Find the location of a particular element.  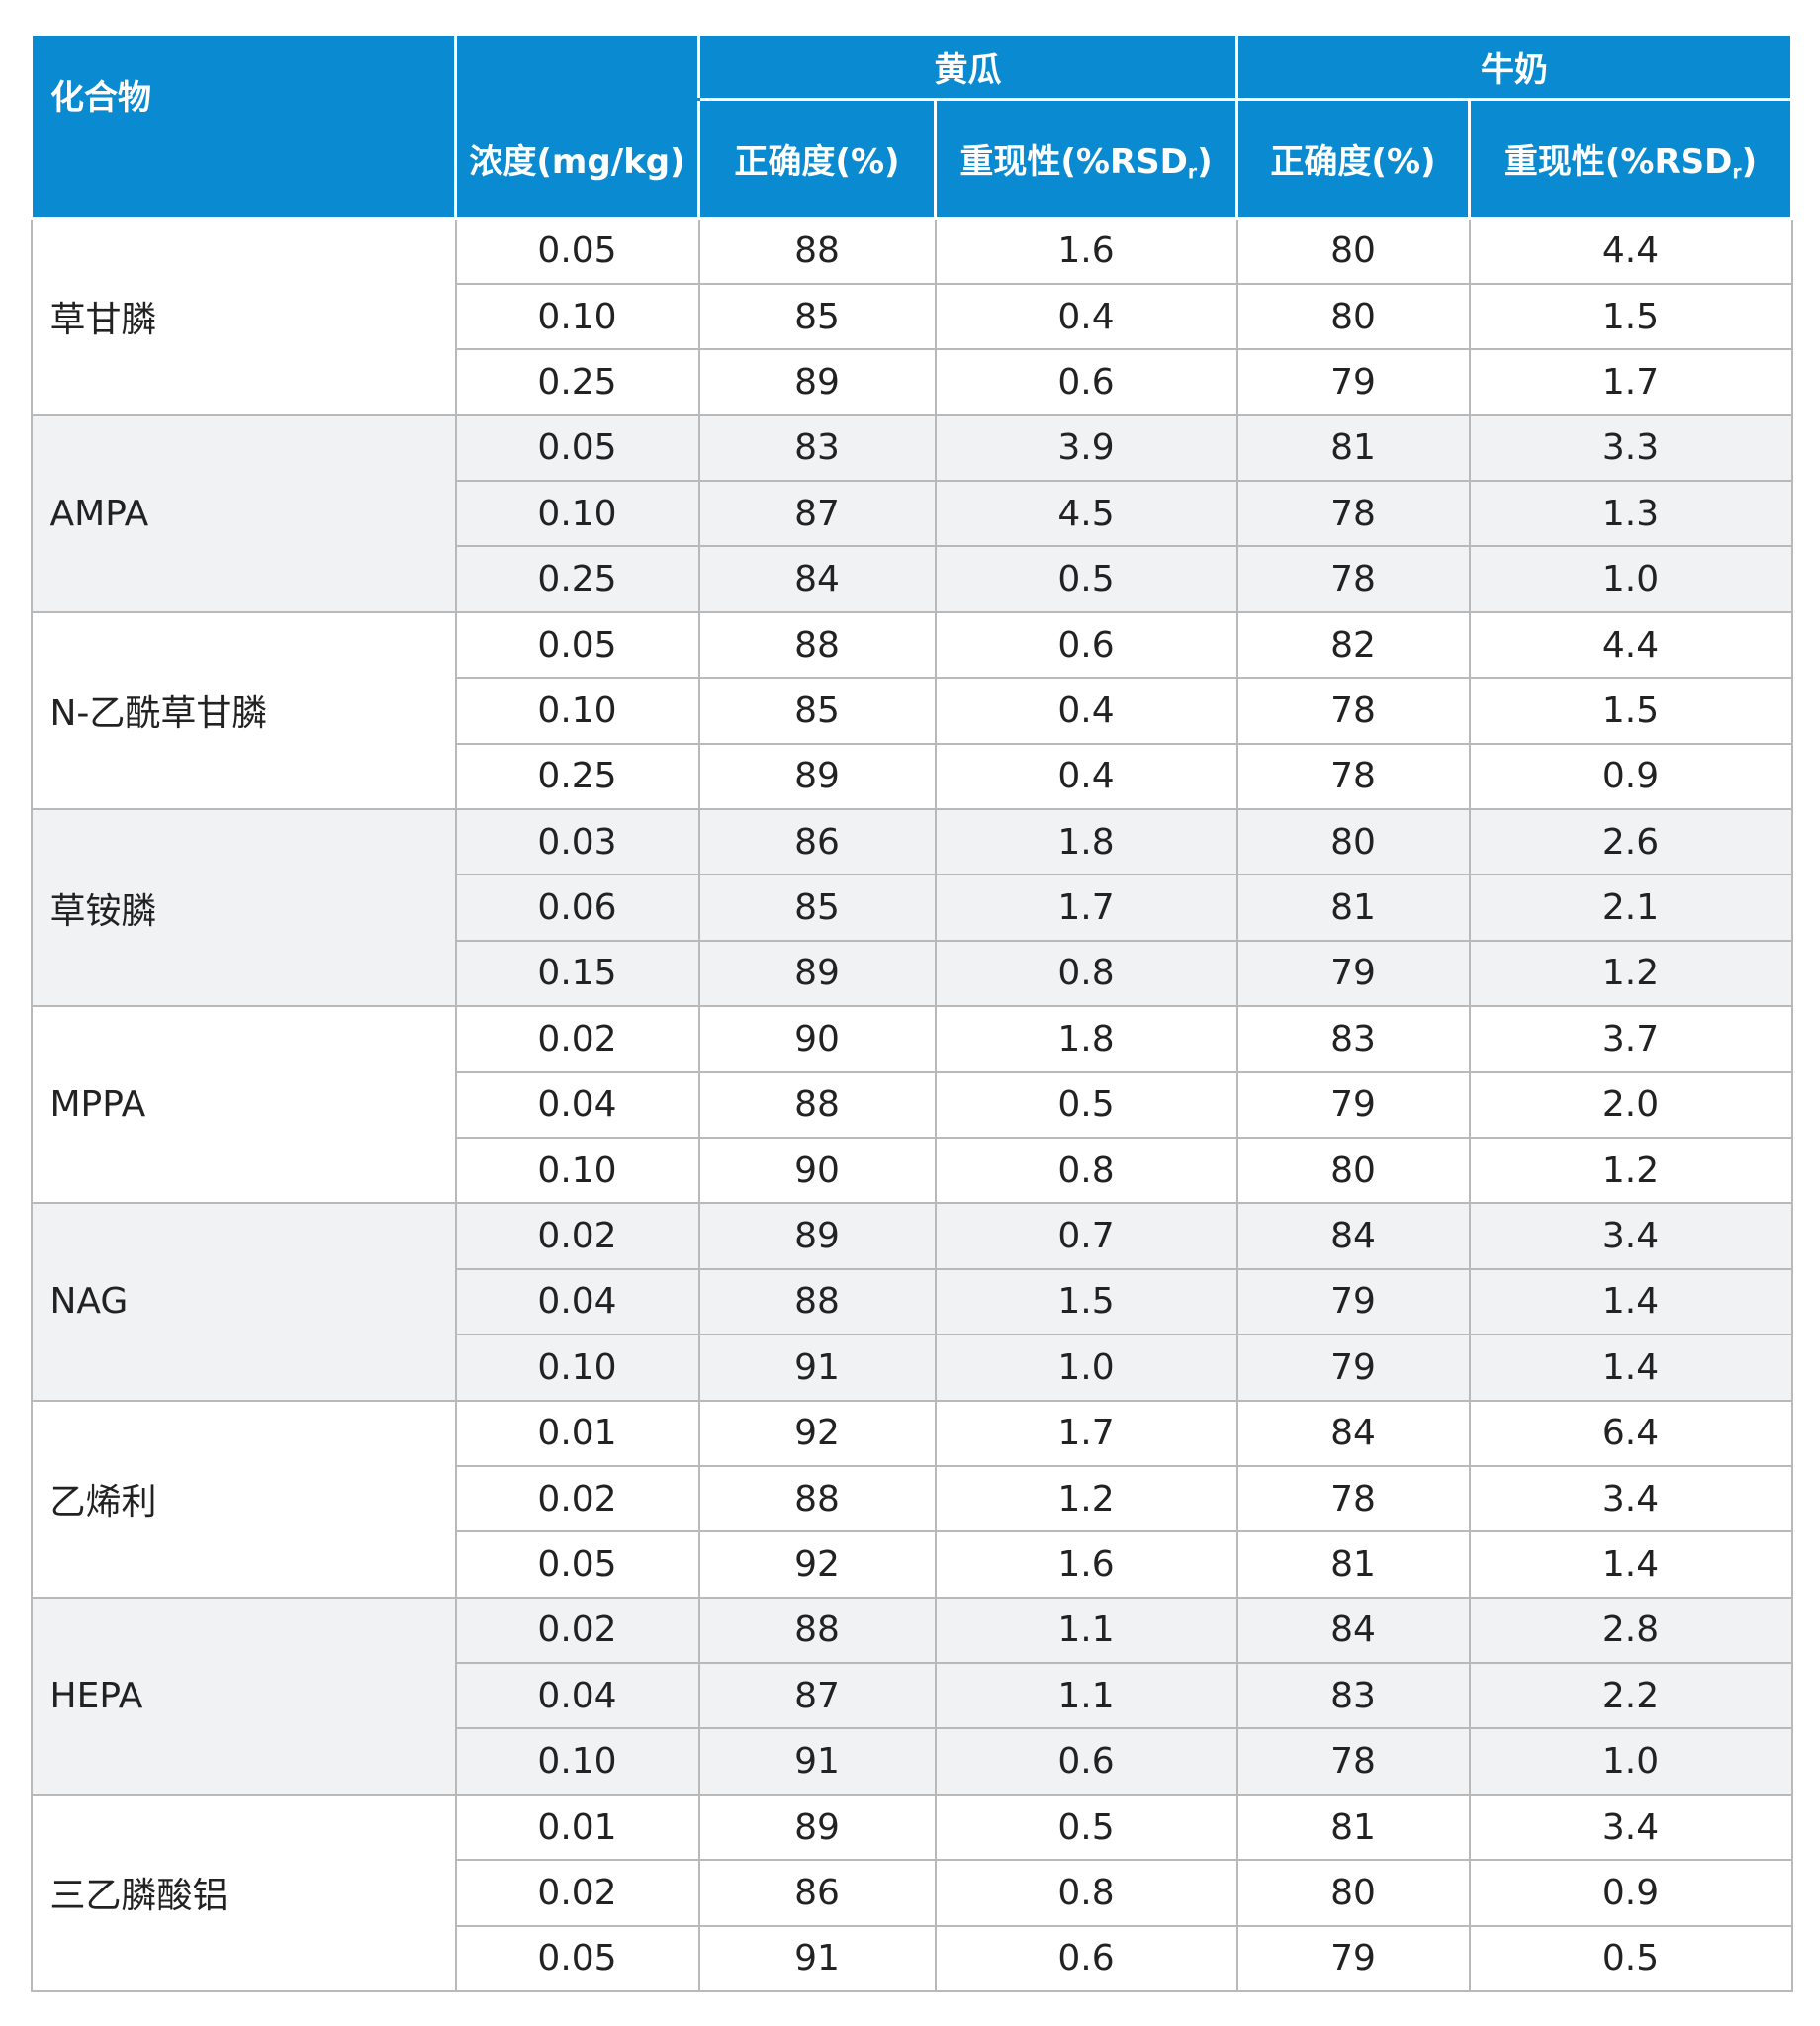

compound-cell: 三乙膦酸铝 is located at coordinates (243, 1893).